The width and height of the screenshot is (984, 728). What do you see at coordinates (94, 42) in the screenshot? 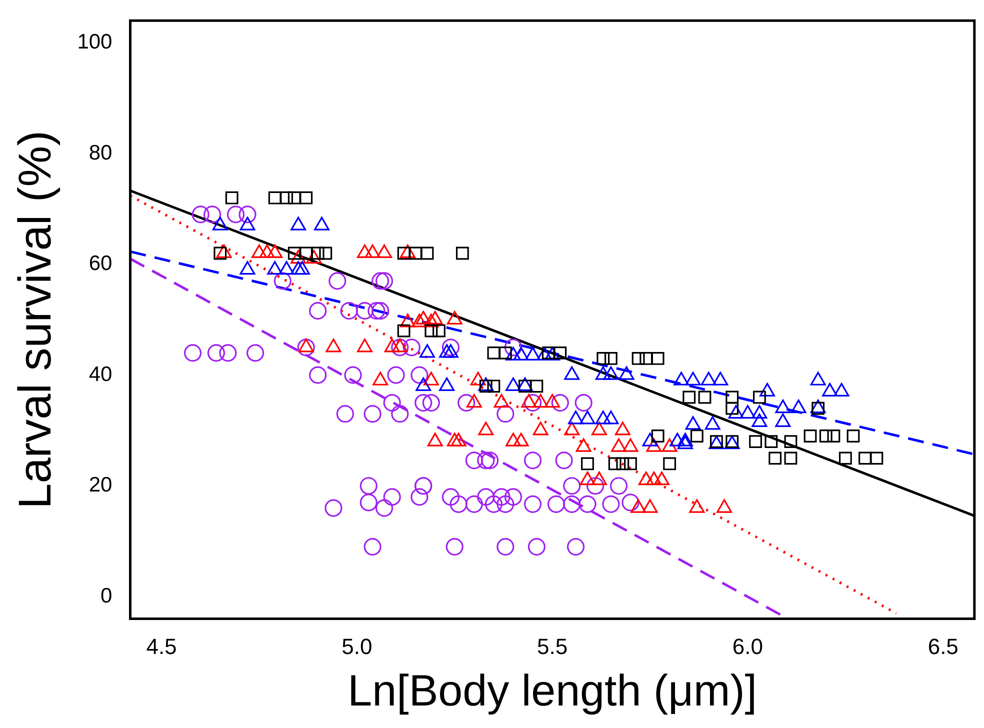
I see `y-tick-label: 100` at bounding box center [94, 42].